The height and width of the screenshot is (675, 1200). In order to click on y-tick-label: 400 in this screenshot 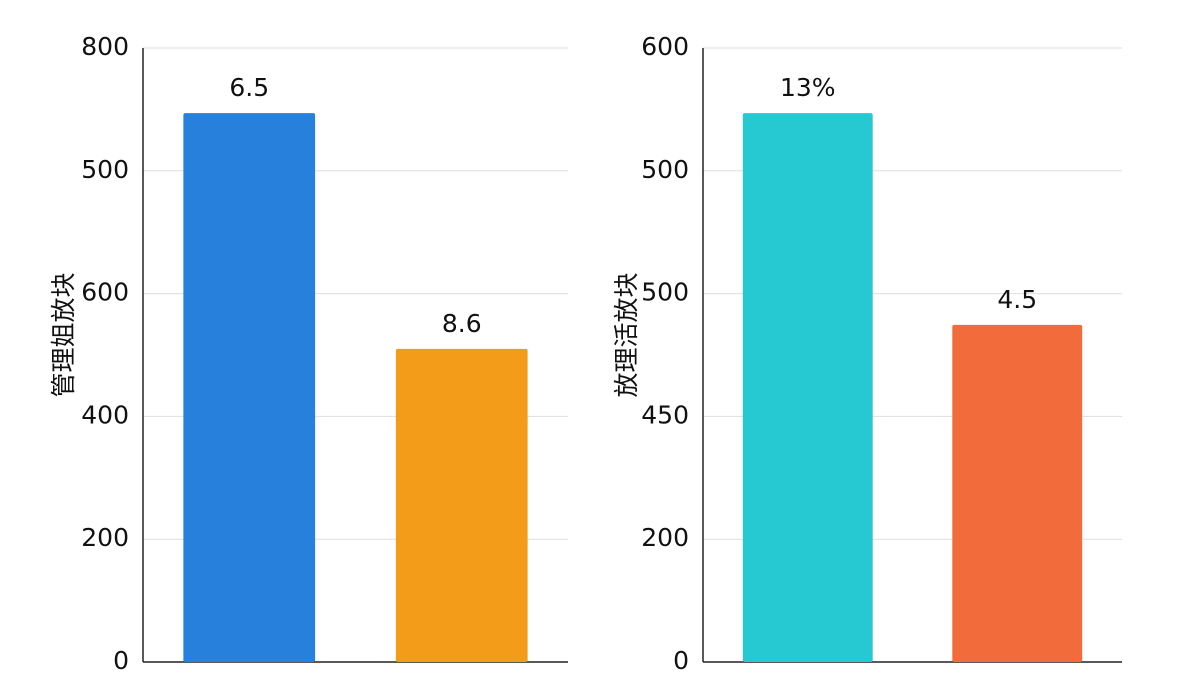, I will do `click(105, 414)`.